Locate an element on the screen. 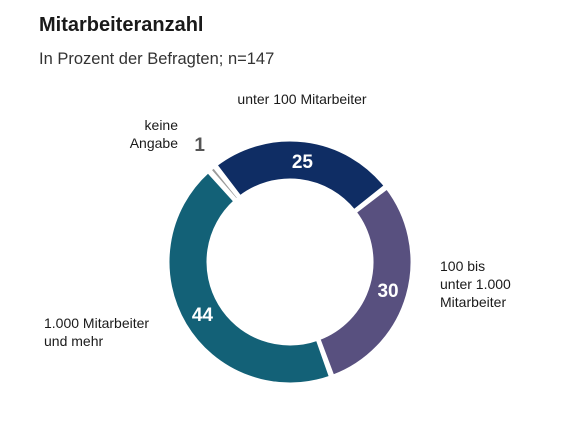 The height and width of the screenshot is (433, 569). slice-label-1: 100 bis unter 1.000 Mitarbeiter is located at coordinates (475, 284).